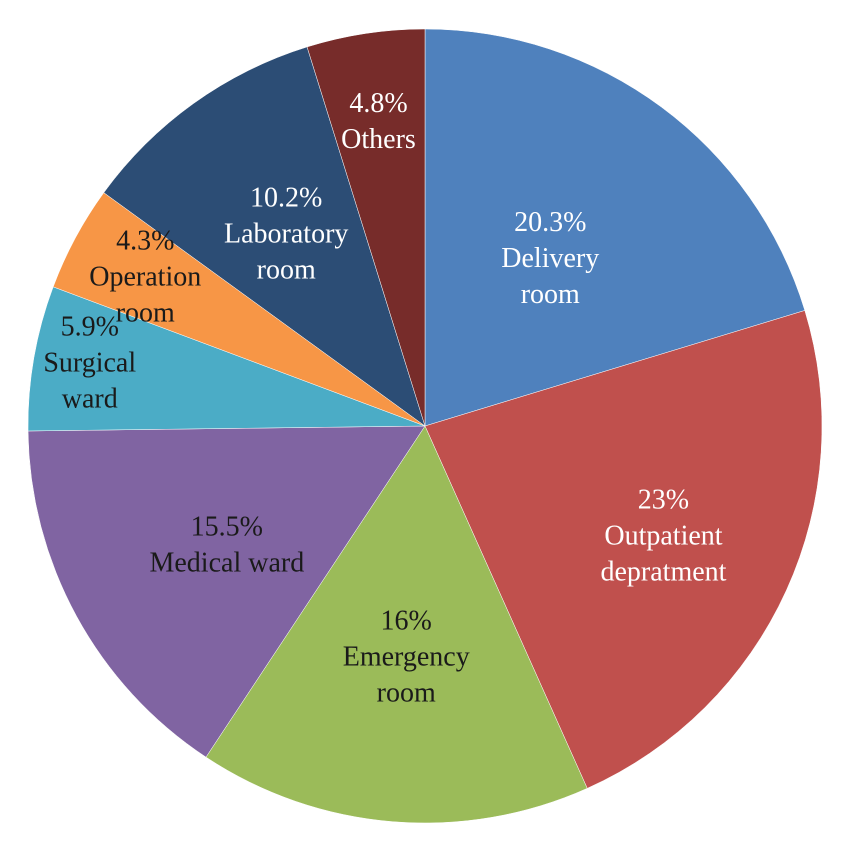 The image size is (850, 851). I want to click on category-label: depratment, so click(663, 572).